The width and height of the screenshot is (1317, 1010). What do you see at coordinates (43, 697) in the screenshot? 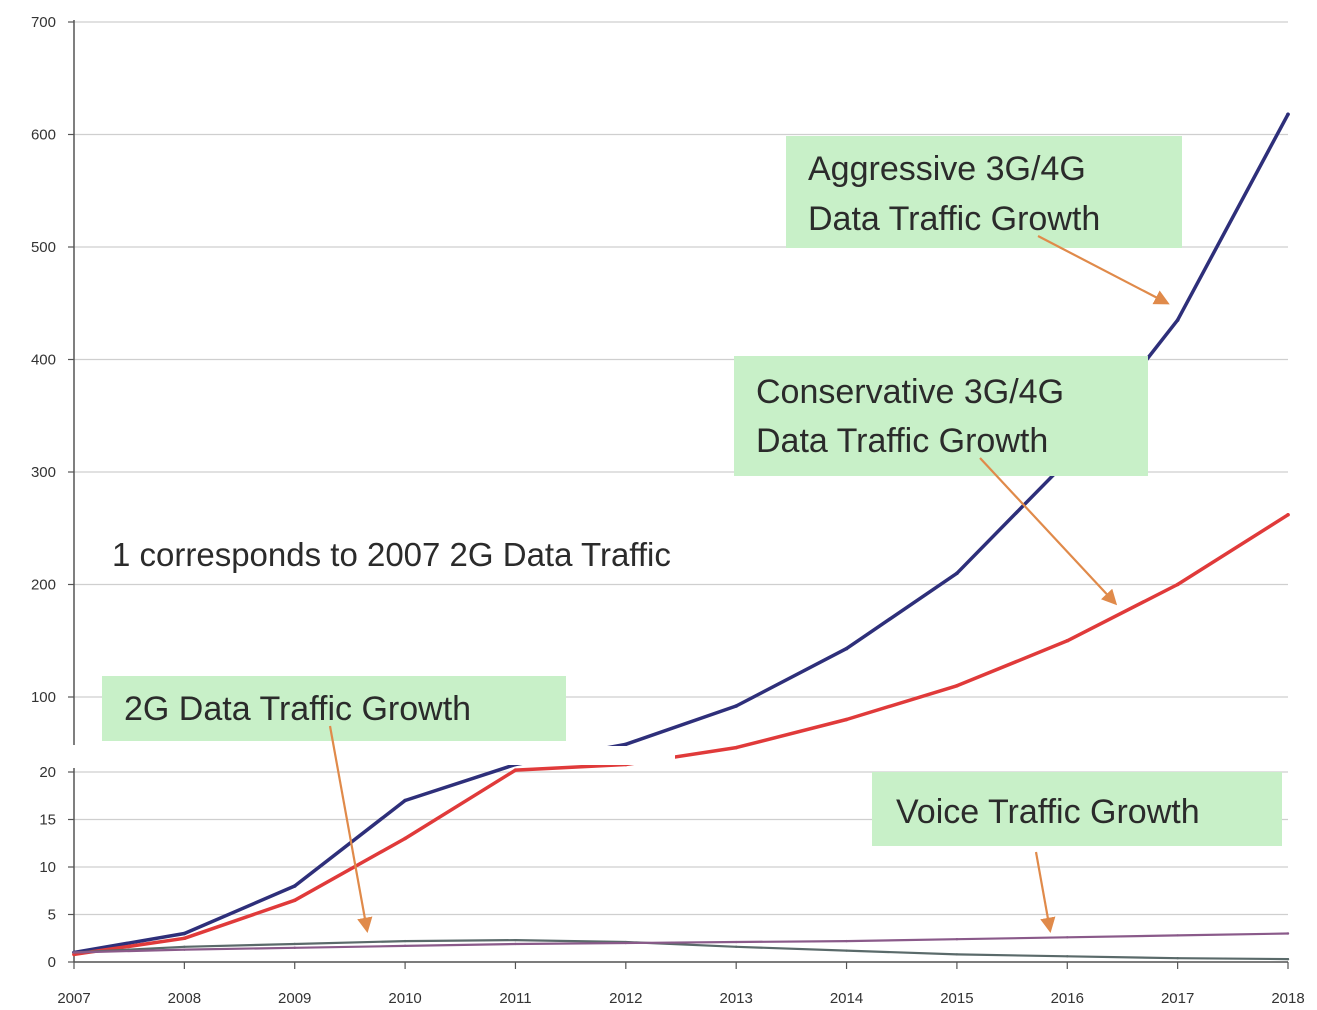
I see `y-tick-label: 100` at bounding box center [43, 697].